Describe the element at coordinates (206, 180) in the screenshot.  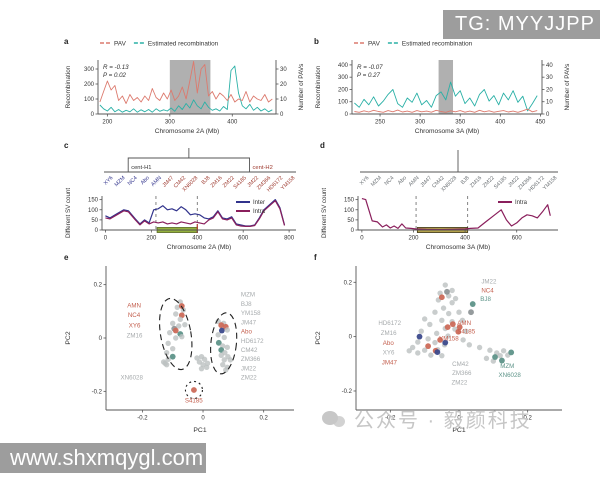
I see `sample-label: BJ8` at that location.